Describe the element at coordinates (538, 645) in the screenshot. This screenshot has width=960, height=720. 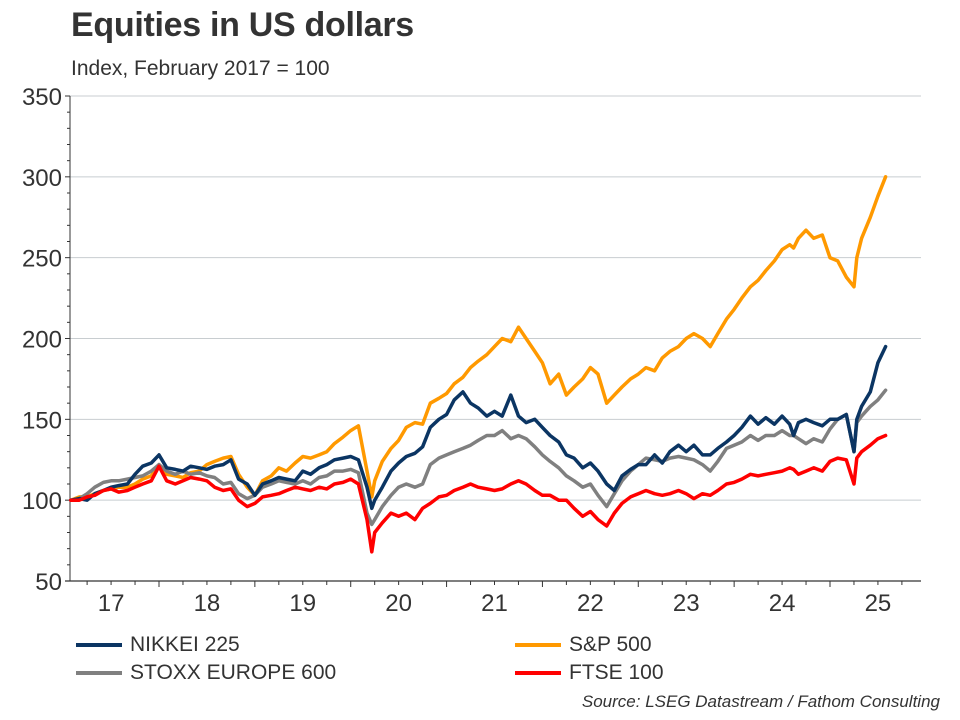
I see `legend-swatch-sp500` at that location.